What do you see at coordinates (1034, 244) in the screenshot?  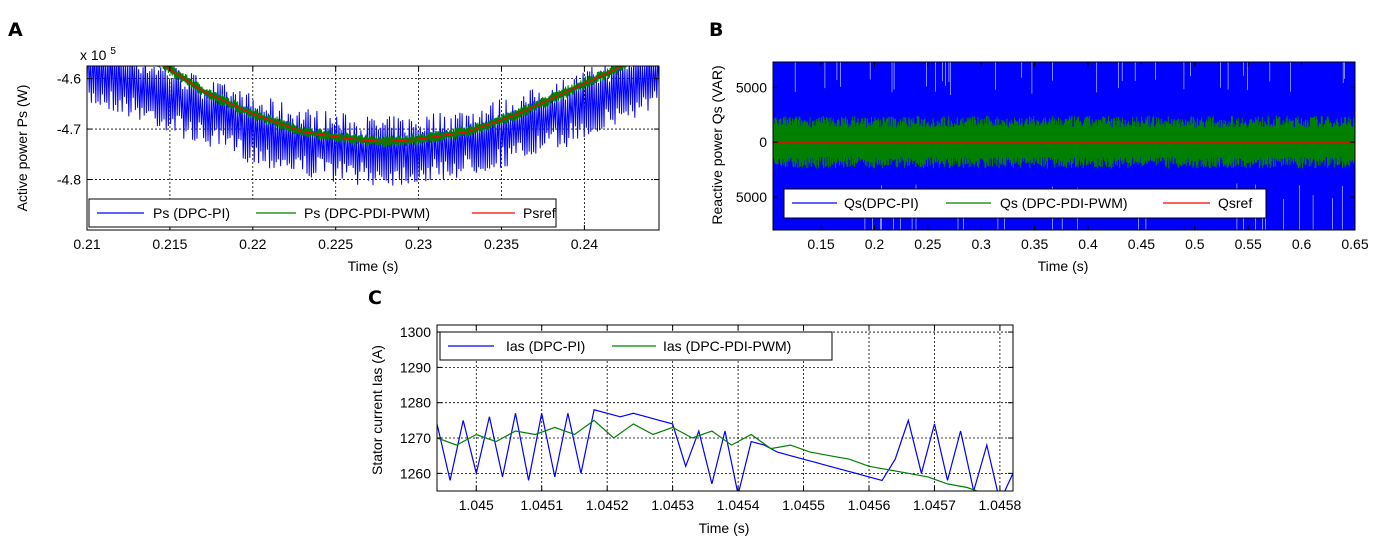 I see `b-x-tick-label: 0.35` at bounding box center [1034, 244].